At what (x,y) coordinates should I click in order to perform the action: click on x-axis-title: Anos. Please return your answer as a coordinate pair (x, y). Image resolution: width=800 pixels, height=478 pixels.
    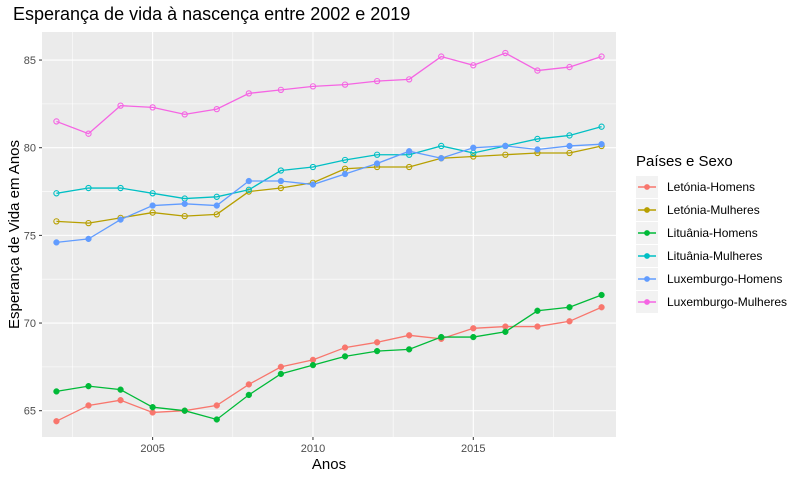
    Looking at the image, I should click on (329, 464).